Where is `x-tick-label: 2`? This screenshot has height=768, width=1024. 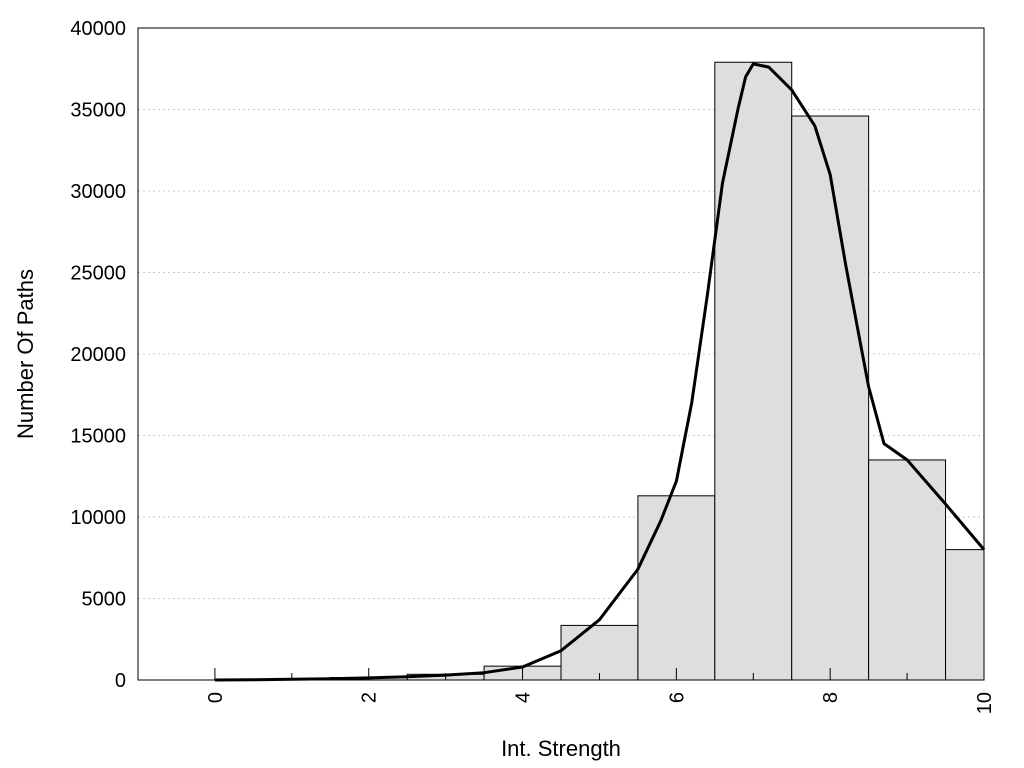
x-tick-label: 2 is located at coordinates (370, 697).